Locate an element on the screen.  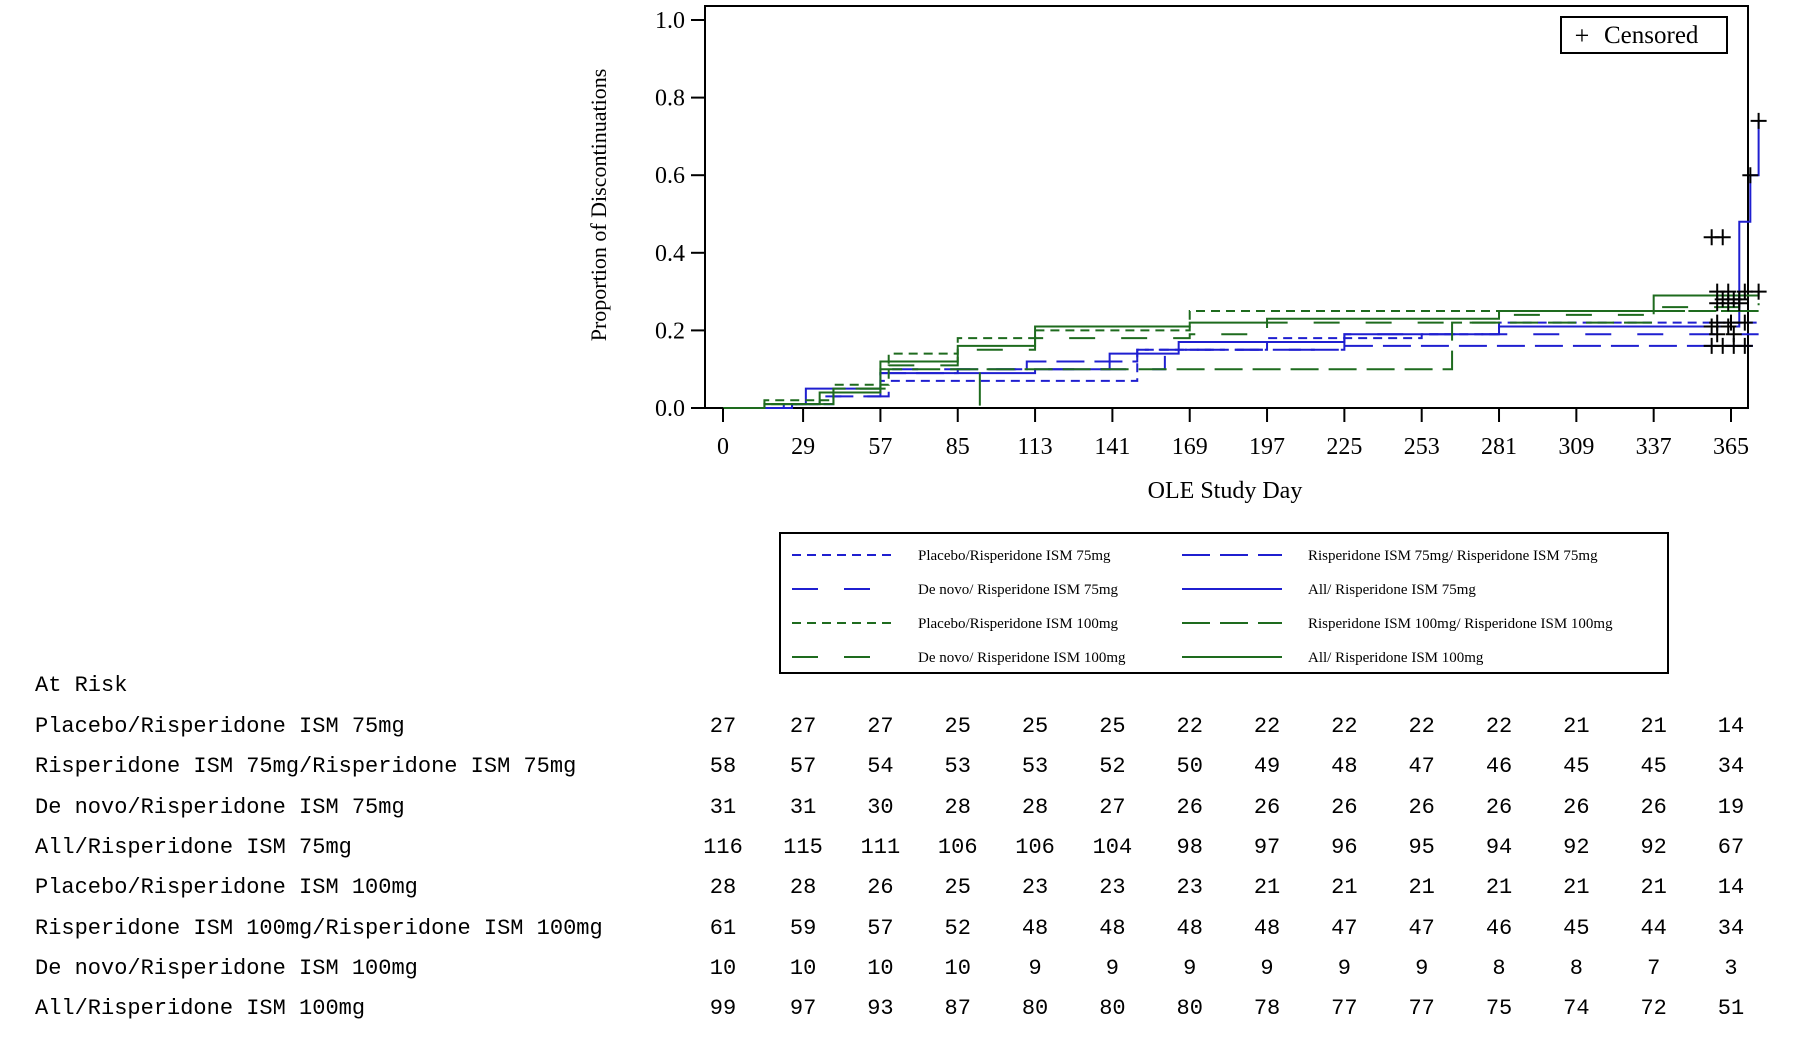
at-risk-cell: 7 is located at coordinates (1654, 968).